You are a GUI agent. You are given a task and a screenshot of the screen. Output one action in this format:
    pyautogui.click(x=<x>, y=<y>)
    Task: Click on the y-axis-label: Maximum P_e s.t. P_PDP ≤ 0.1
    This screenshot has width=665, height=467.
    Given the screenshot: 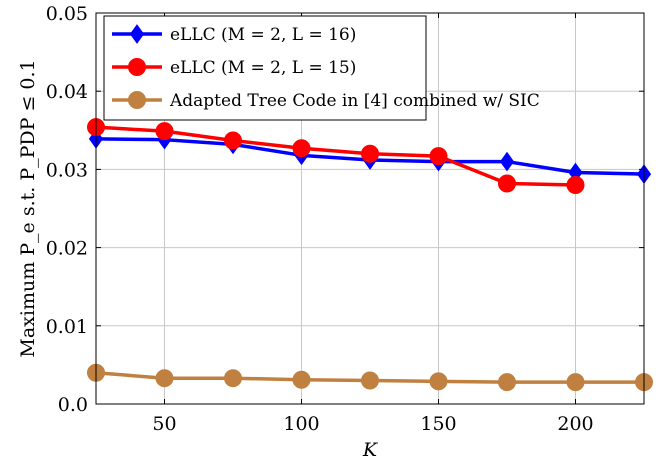 What is the action you would take?
    pyautogui.click(x=28, y=208)
    